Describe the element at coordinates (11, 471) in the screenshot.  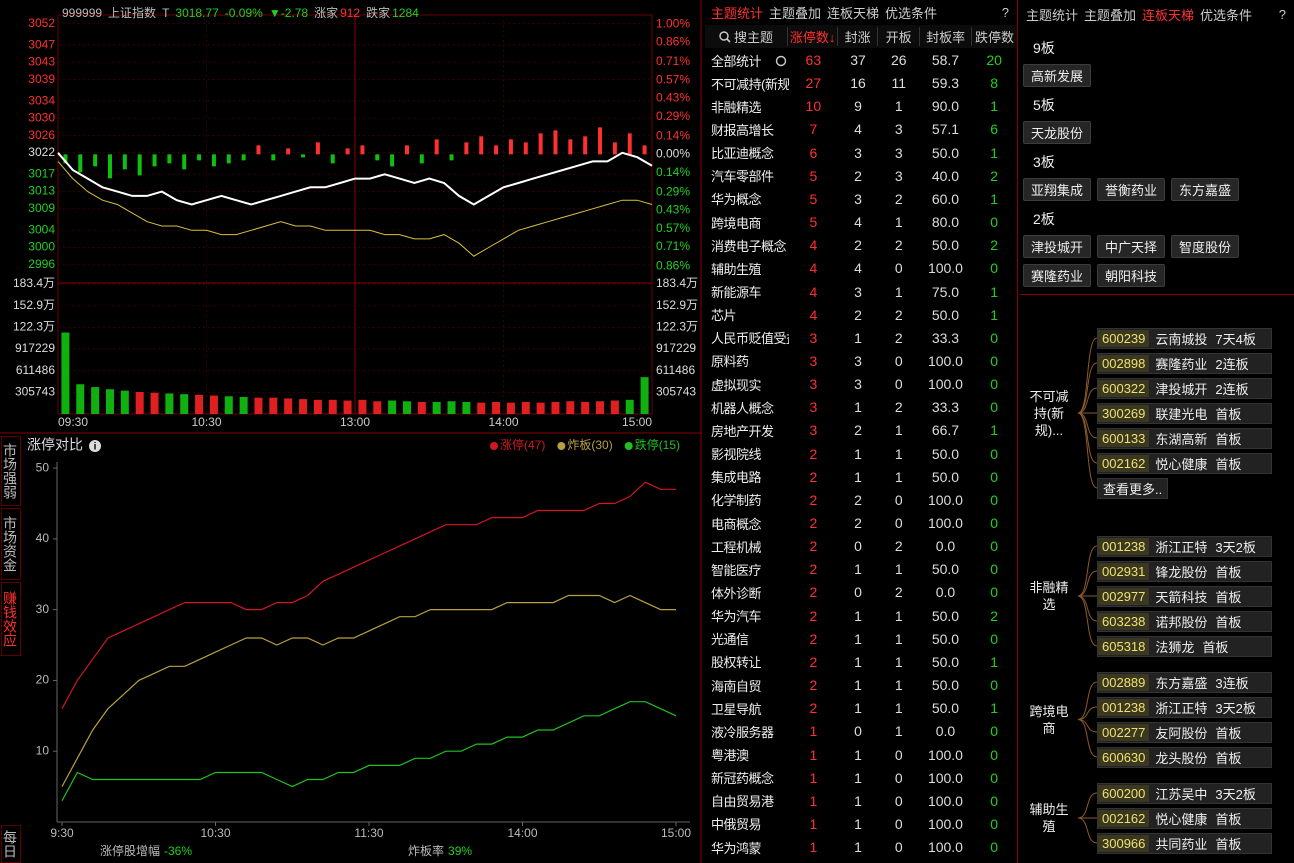
I see `side-tab: 市场强弱` at that location.